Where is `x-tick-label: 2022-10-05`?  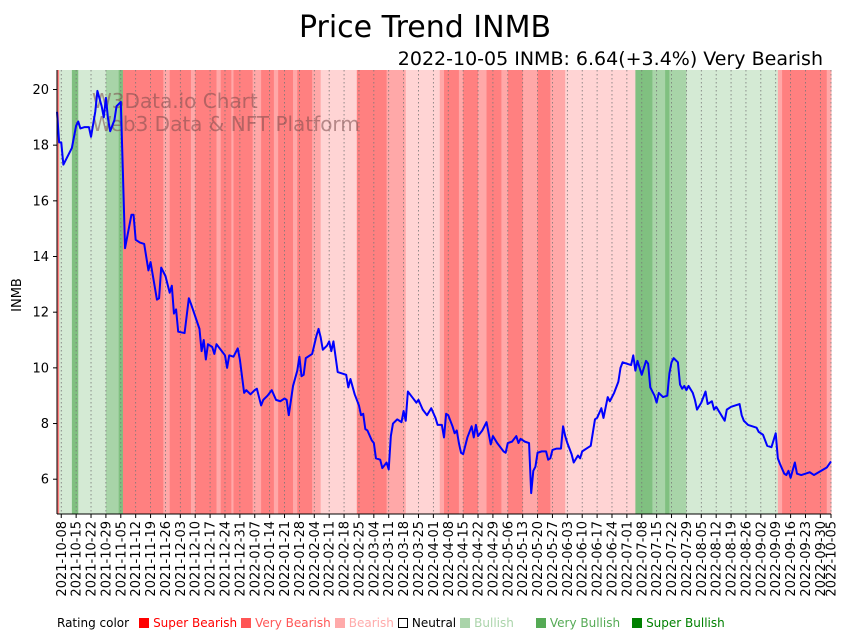
x-tick-label: 2022-10-05 is located at coordinates (832, 559).